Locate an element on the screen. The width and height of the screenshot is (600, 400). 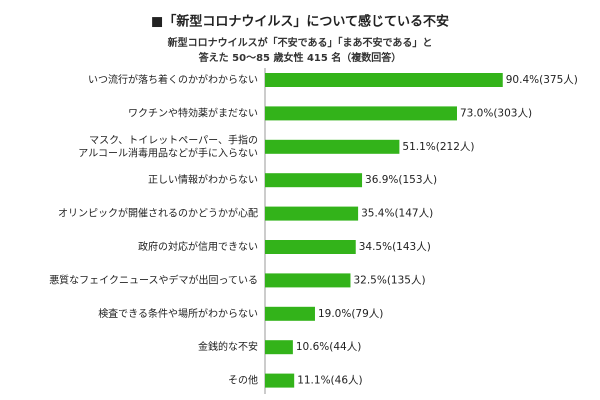
category-label: その他 is located at coordinates (243, 380).